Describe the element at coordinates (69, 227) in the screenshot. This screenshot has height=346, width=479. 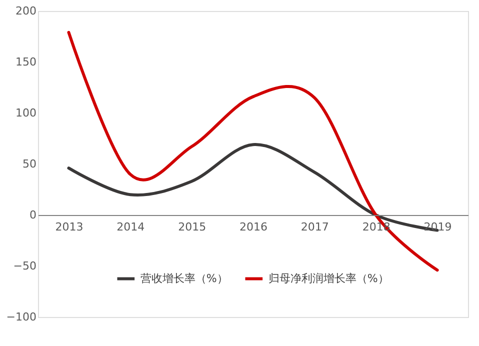
I see `x-tick-label: 2013` at that location.